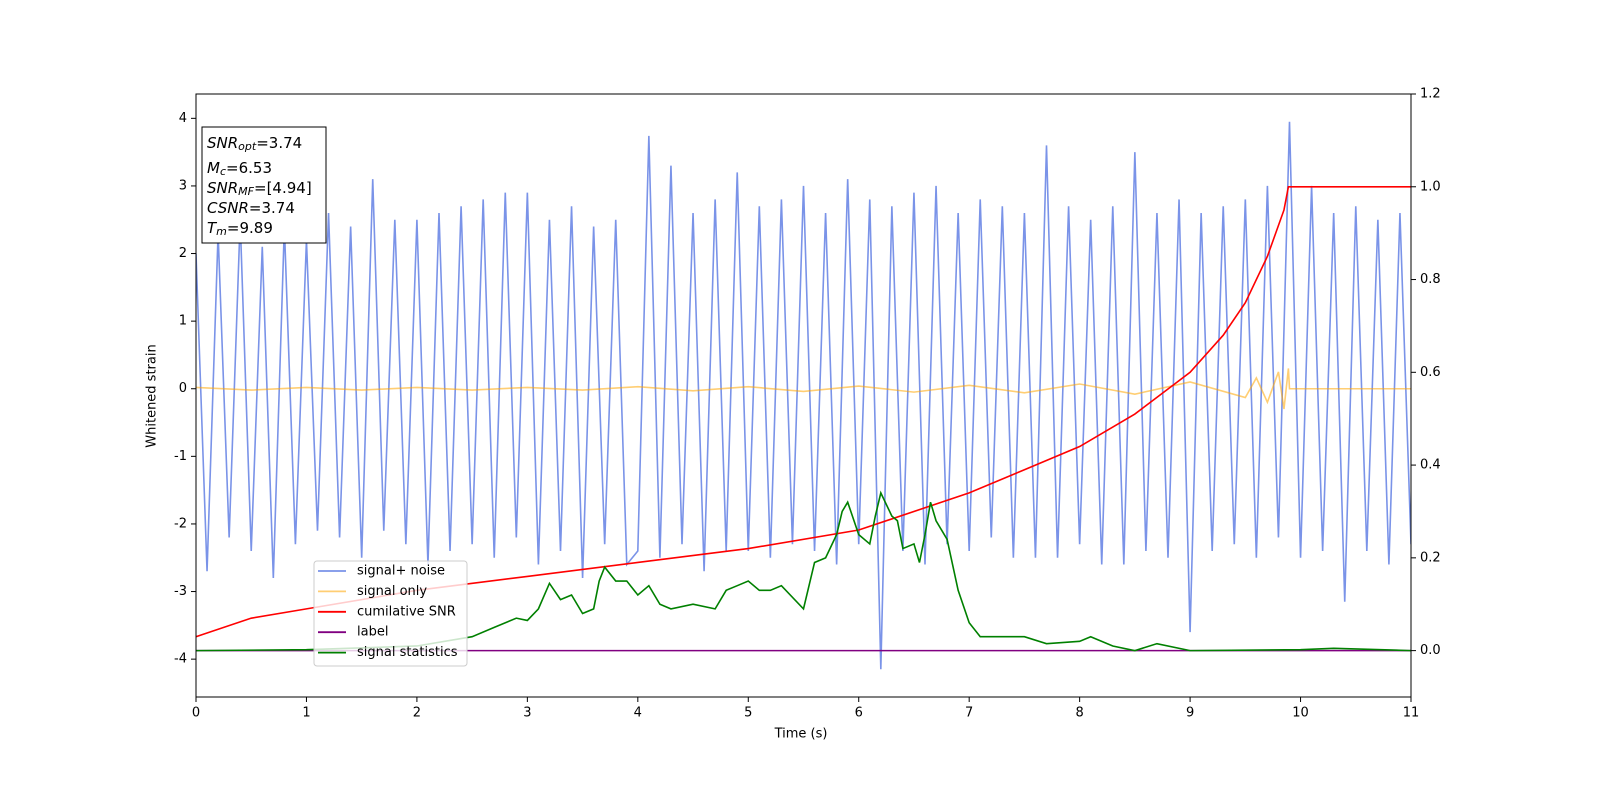 The image size is (1600, 800). I want to click on y-tick-label: 4, so click(183, 118).